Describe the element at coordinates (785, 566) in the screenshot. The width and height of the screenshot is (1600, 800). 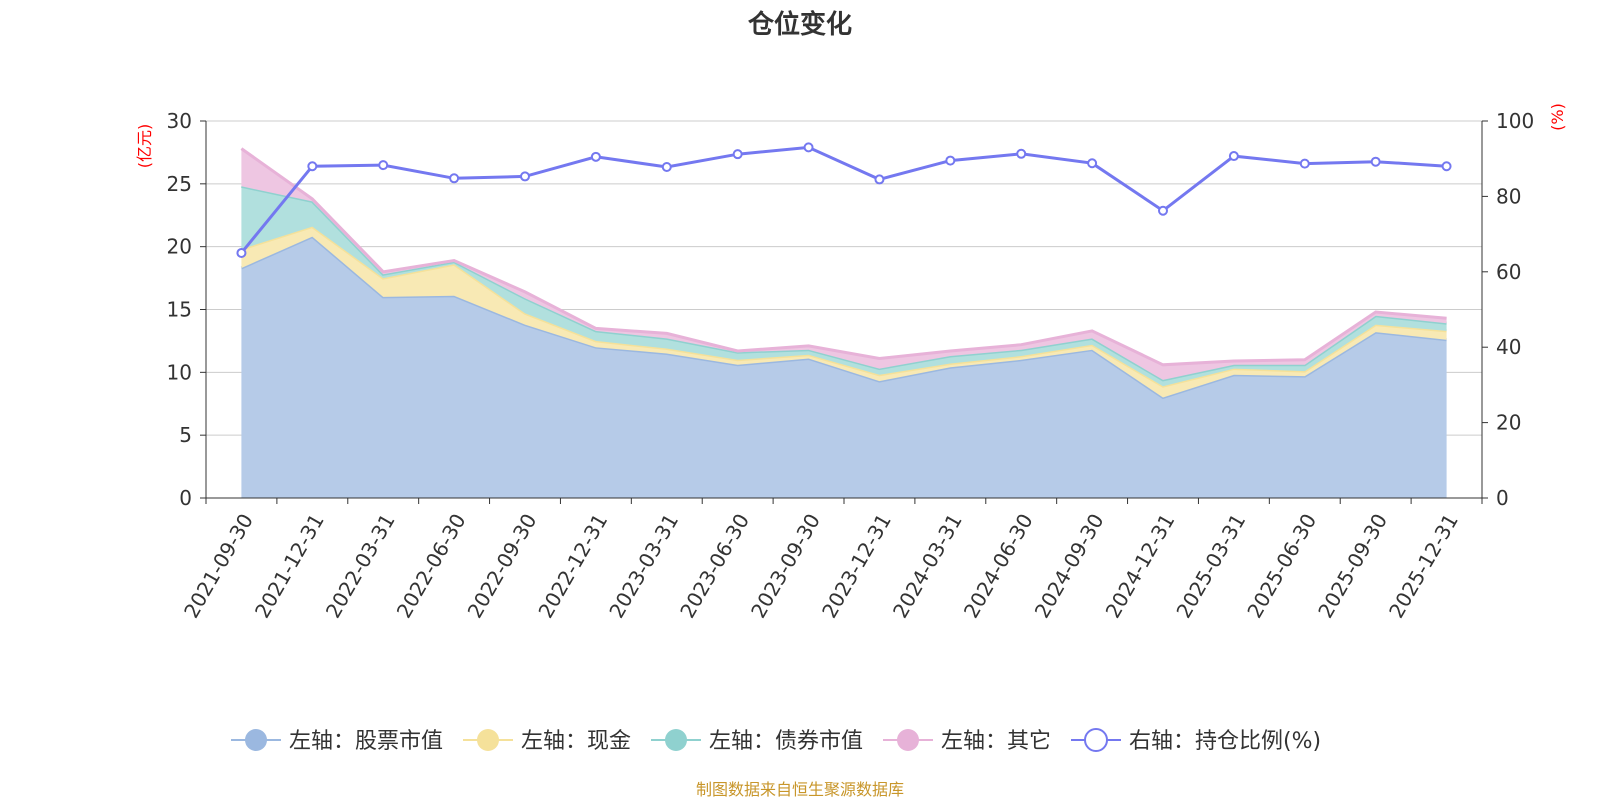
I see `x-axis-tick-label: 2023-09-30` at that location.